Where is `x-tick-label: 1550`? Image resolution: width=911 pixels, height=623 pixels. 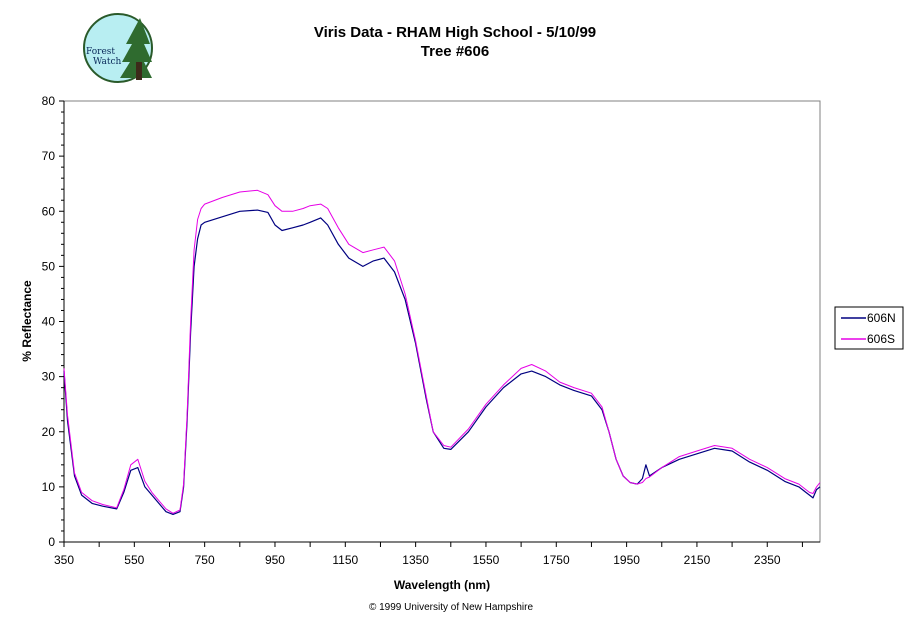 x-tick-label: 1550 is located at coordinates (486, 560).